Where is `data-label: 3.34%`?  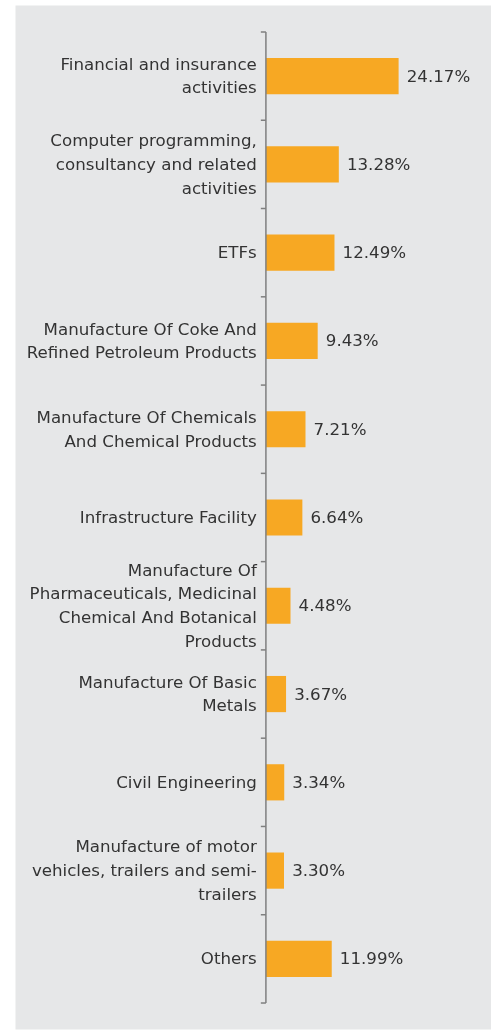 data-label: 3.34% is located at coordinates (319, 782).